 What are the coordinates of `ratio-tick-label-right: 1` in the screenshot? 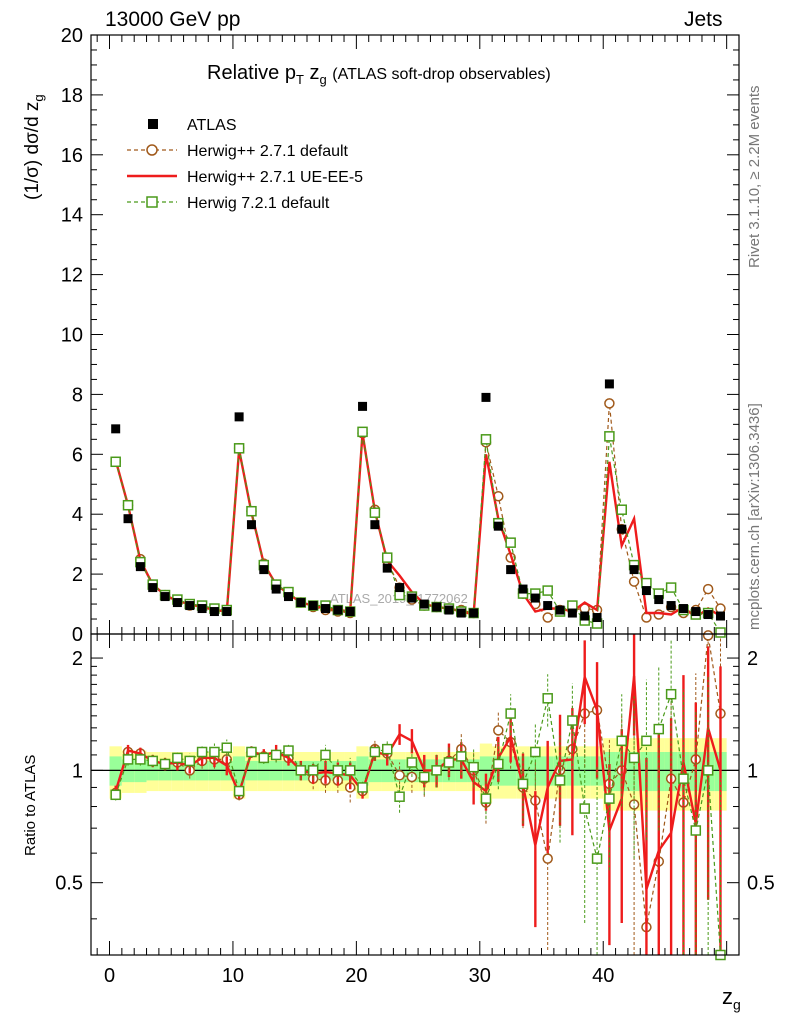 It's located at (752, 771).